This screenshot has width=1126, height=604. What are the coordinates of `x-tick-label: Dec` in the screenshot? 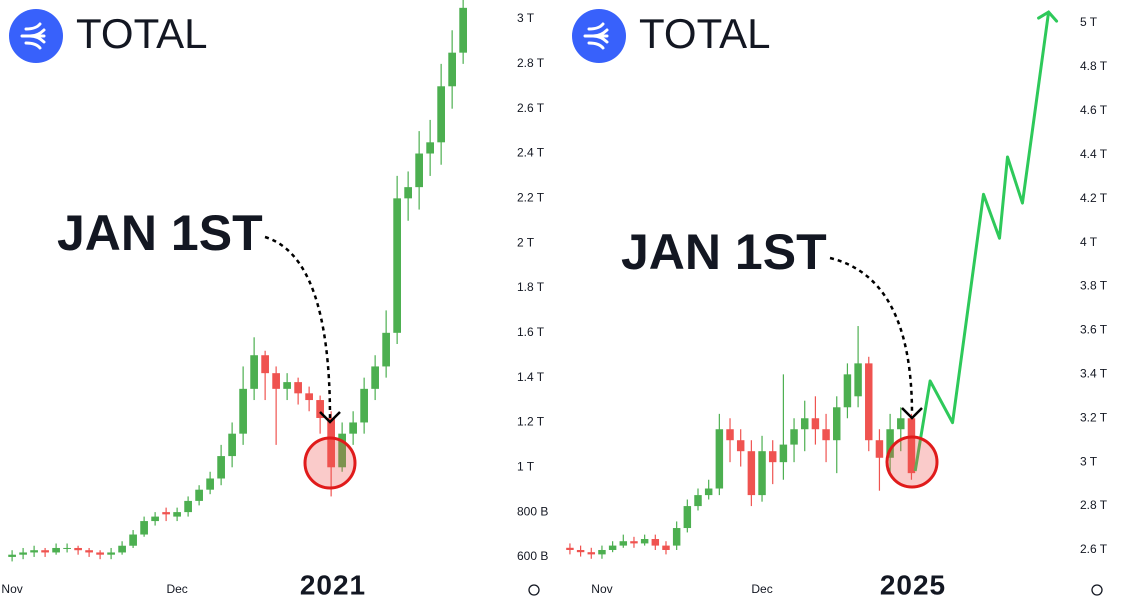 It's located at (761, 589).